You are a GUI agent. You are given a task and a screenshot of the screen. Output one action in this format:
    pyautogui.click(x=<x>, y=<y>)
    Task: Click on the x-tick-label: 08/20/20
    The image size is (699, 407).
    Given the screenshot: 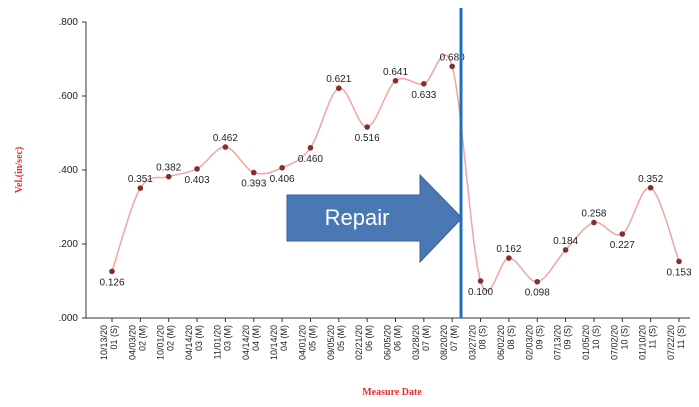 What is the action you would take?
    pyautogui.click(x=444, y=342)
    